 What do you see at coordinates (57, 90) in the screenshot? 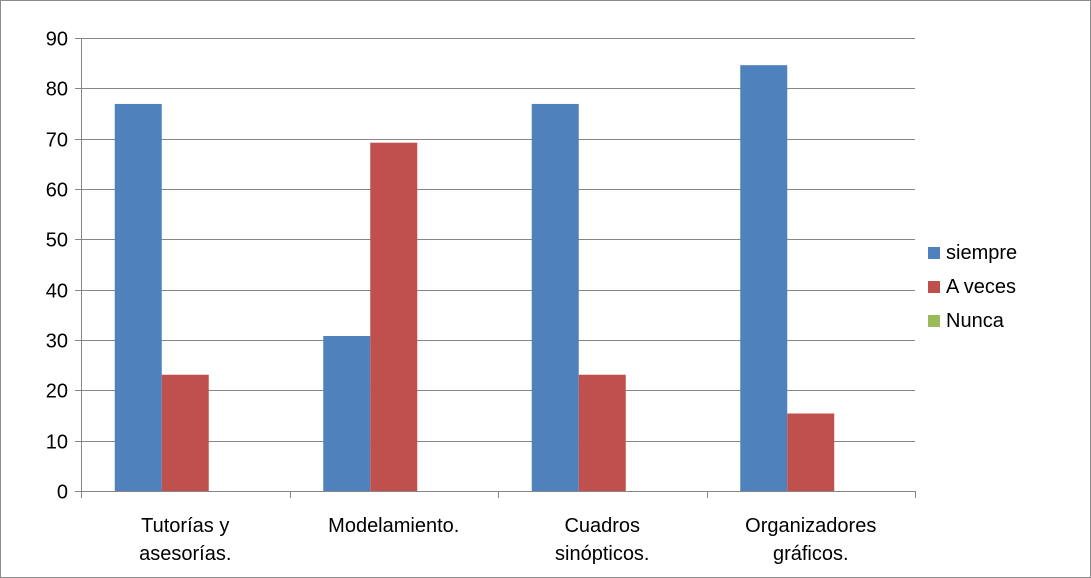
I see `y-tick-label: 80` at bounding box center [57, 90].